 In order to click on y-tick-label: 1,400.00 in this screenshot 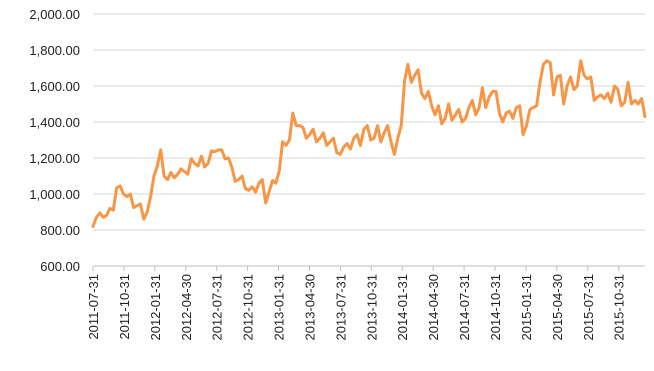, I will do `click(54, 122)`.